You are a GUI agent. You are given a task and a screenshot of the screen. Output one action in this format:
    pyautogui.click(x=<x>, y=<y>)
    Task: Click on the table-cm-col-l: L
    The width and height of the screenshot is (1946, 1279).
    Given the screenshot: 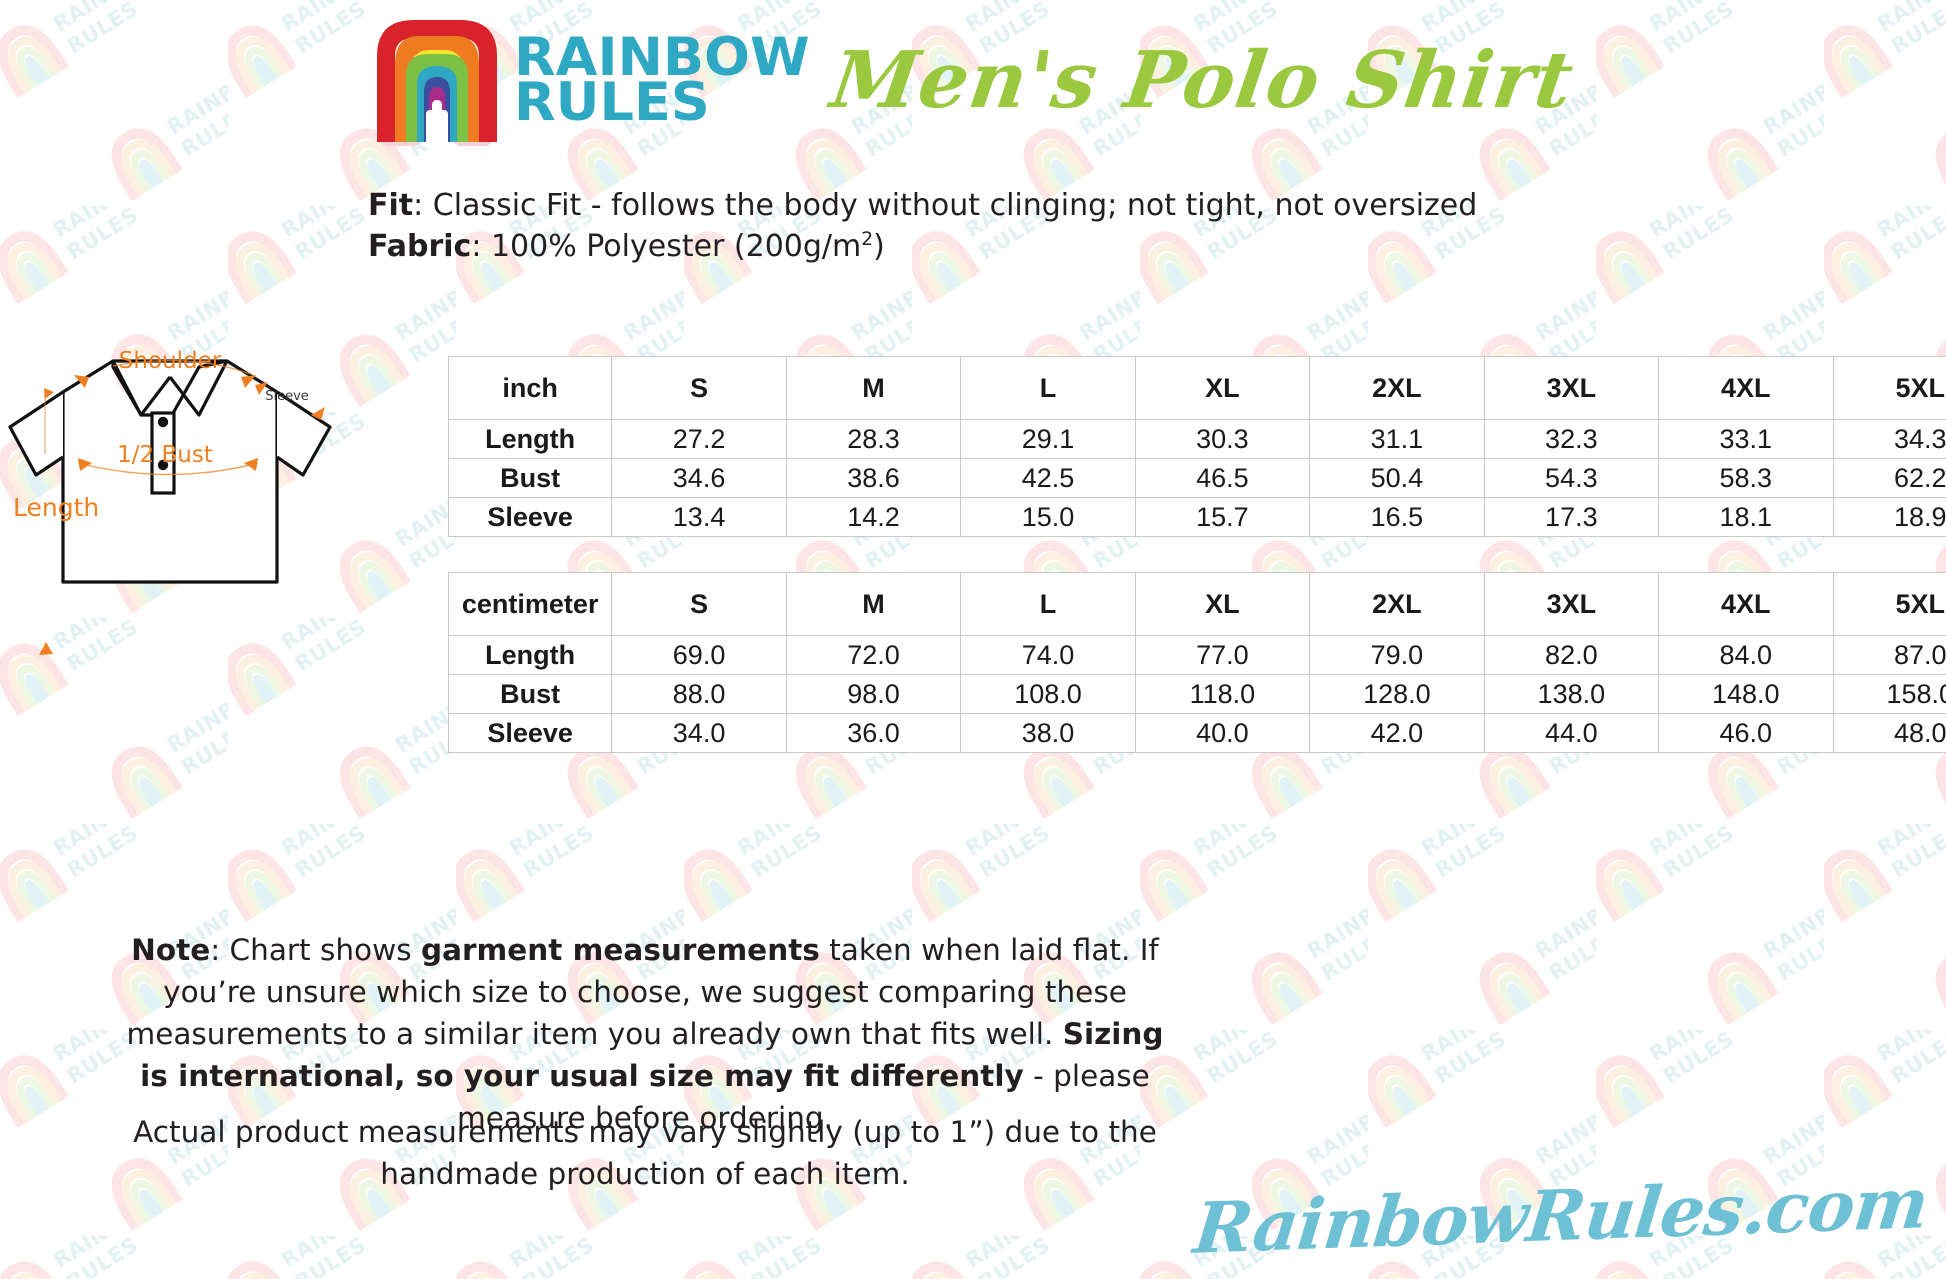 What is the action you would take?
    pyautogui.click(x=1048, y=604)
    